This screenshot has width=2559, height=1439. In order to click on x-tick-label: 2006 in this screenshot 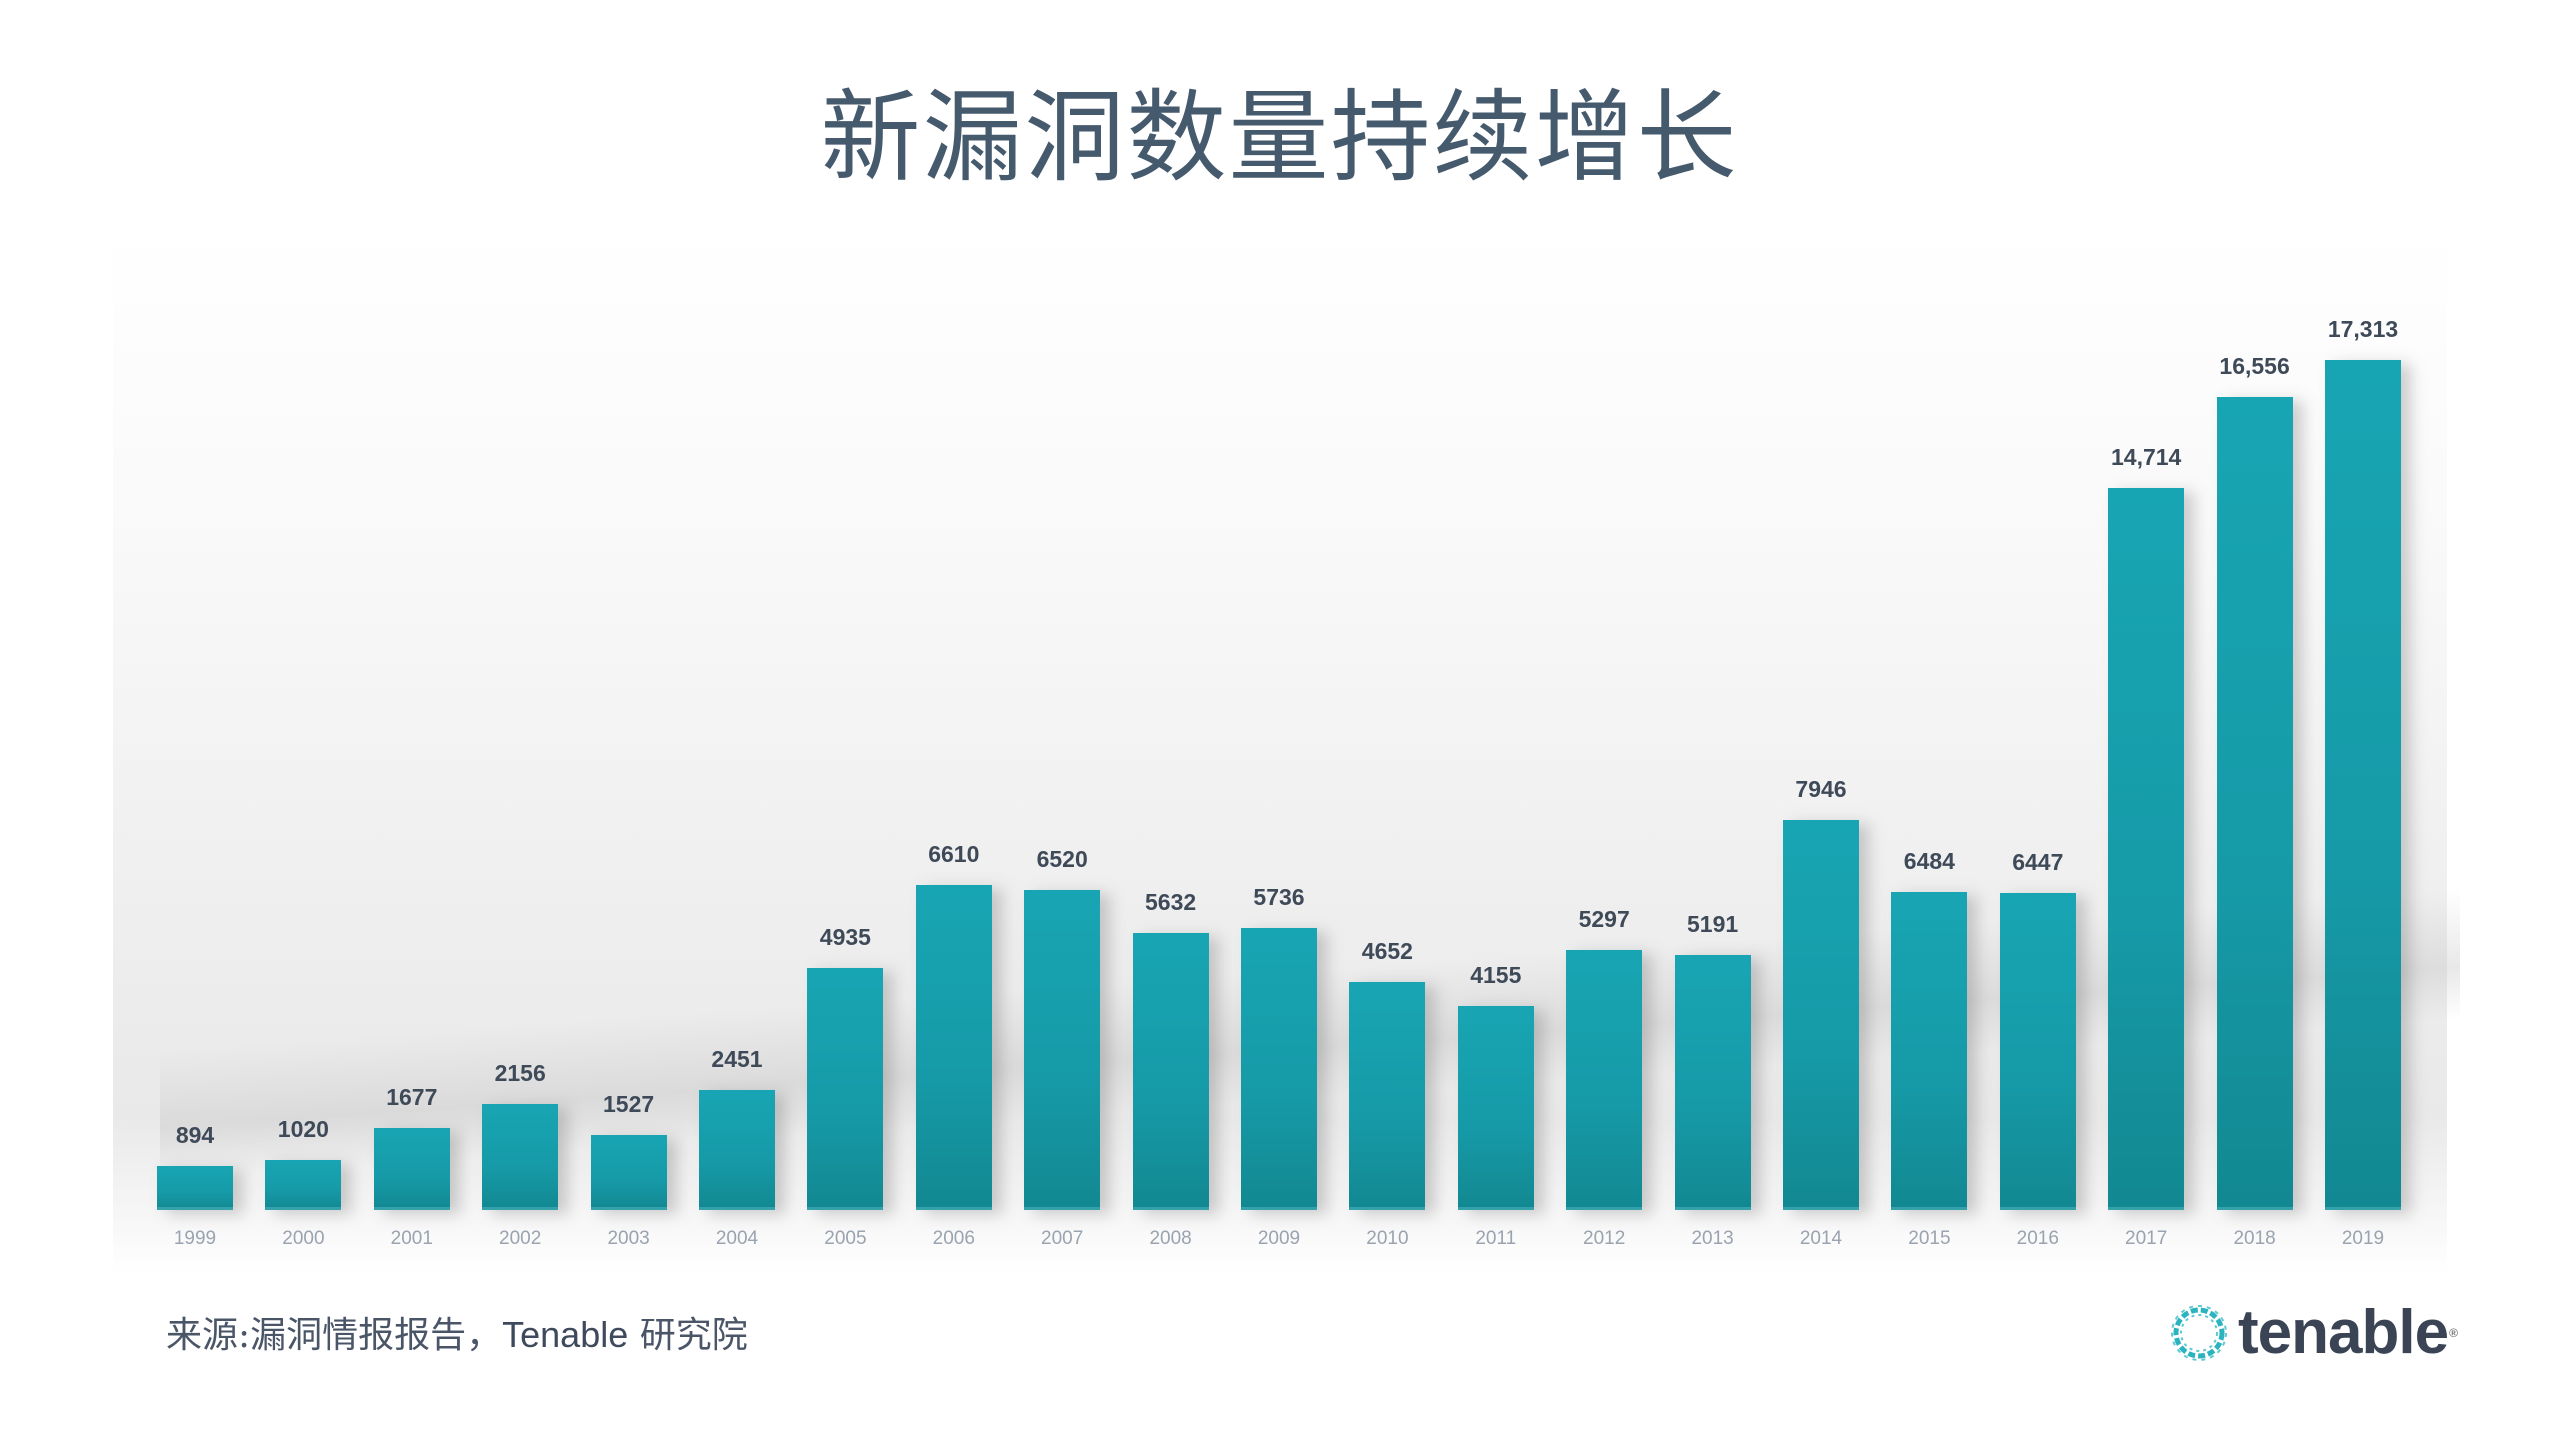, I will do `click(953, 1238)`.